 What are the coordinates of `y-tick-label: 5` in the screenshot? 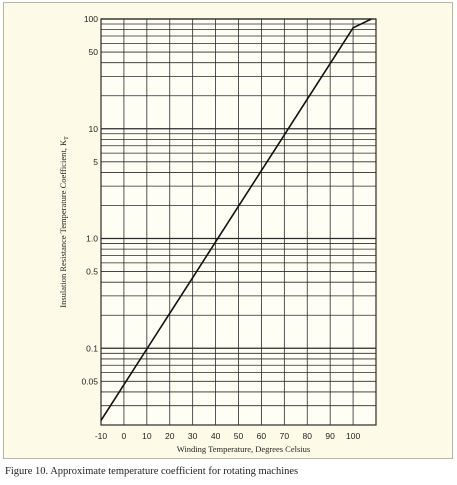 It's located at (95, 162).